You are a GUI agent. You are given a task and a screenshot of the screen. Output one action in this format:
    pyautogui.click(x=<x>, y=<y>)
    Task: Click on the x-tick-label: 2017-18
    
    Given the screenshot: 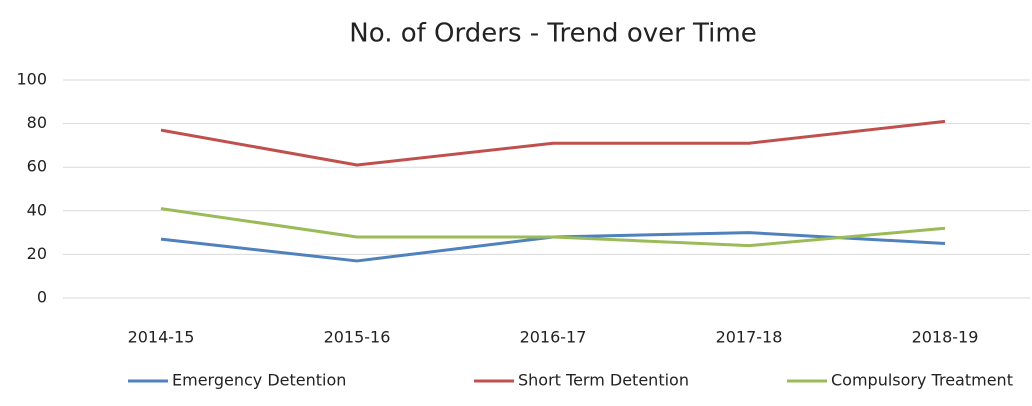 What is the action you would take?
    pyautogui.click(x=749, y=337)
    